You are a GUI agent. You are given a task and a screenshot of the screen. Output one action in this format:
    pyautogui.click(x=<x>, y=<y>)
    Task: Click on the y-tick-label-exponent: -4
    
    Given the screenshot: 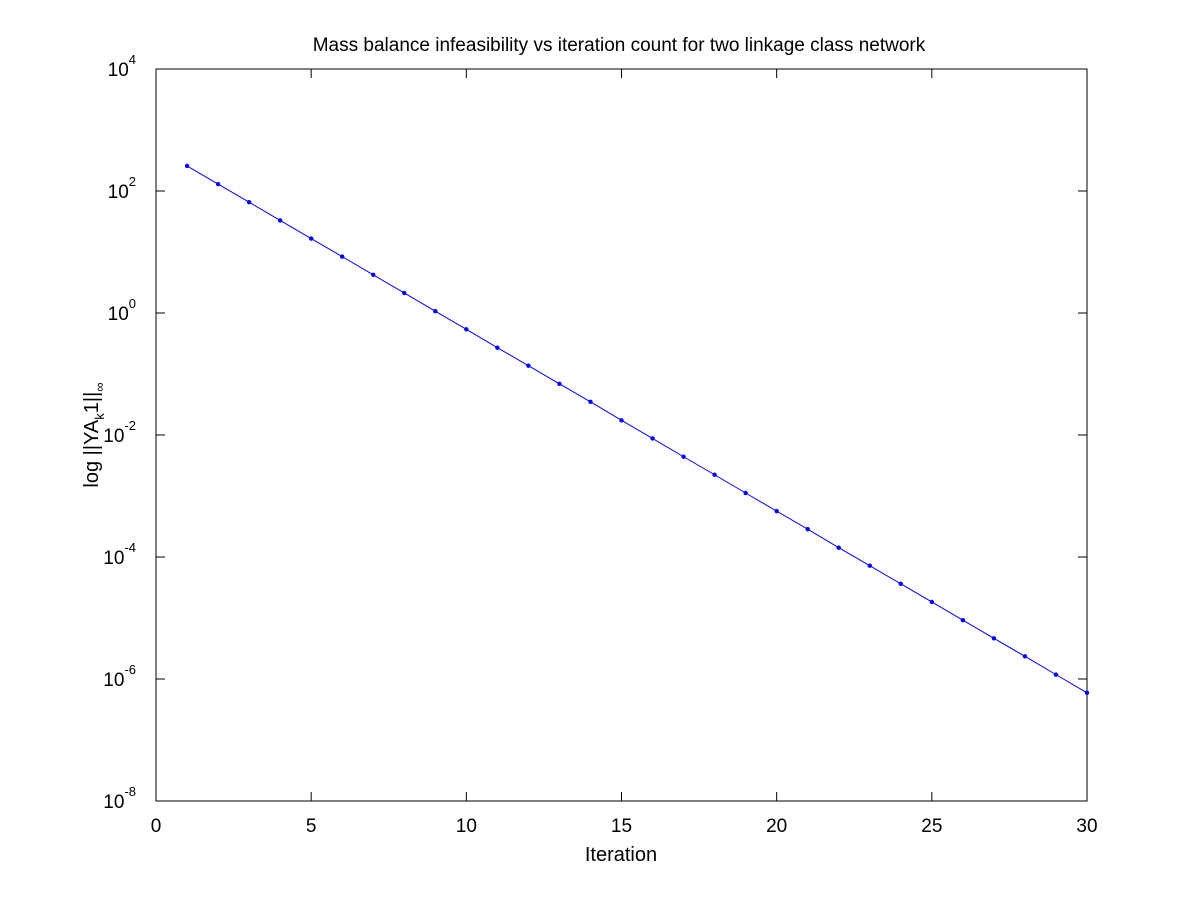 What is the action you would take?
    pyautogui.click(x=130, y=547)
    